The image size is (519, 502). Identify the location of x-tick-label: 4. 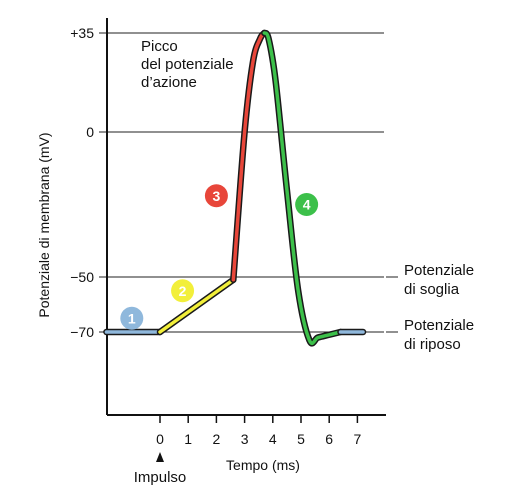
(273, 439).